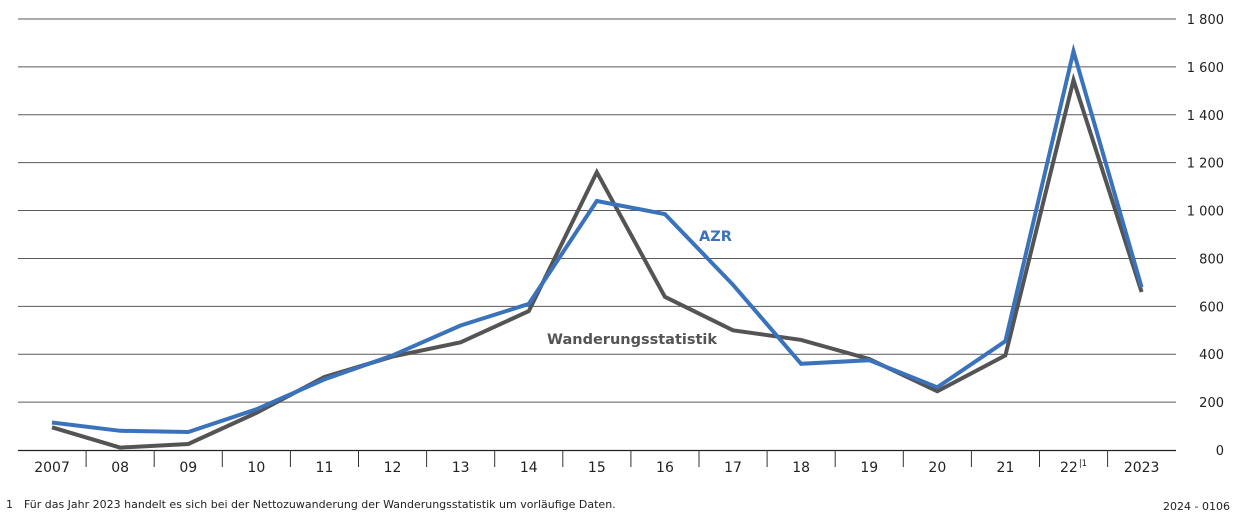 The height and width of the screenshot is (516, 1238). I want to click on y-tick-label: 1 200, so click(1205, 164).